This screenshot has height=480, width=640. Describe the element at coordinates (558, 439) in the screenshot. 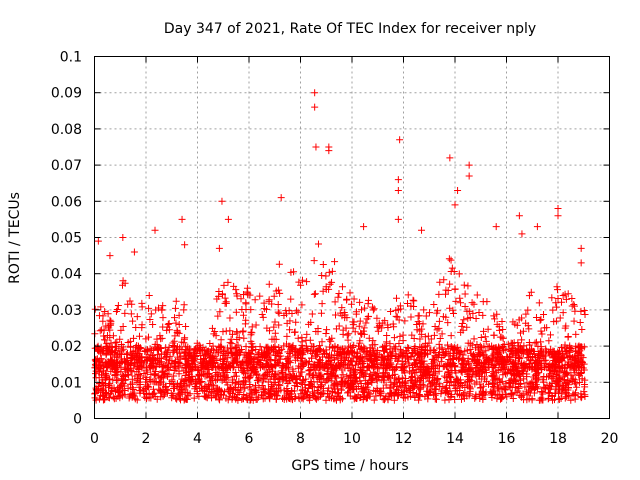

I see `x-tick-label: 18` at that location.